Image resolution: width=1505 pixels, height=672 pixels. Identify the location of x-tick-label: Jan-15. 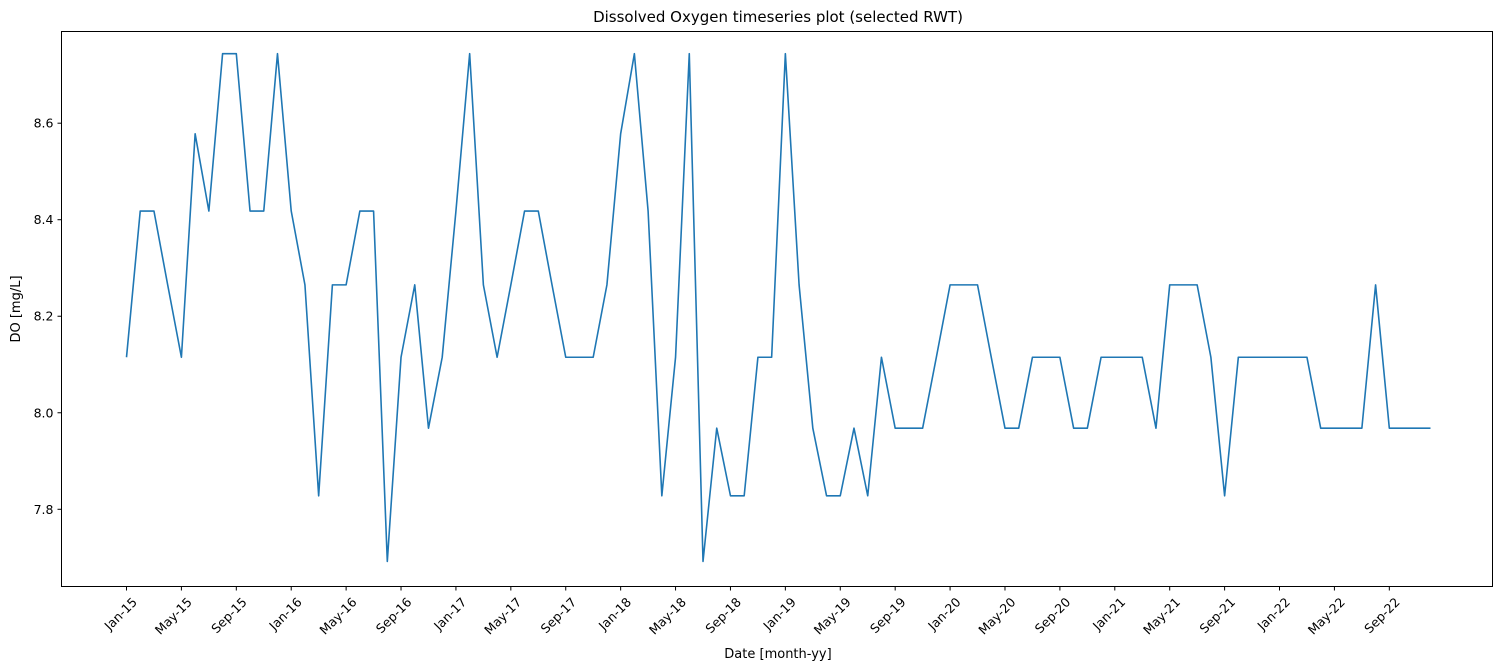
(120, 613).